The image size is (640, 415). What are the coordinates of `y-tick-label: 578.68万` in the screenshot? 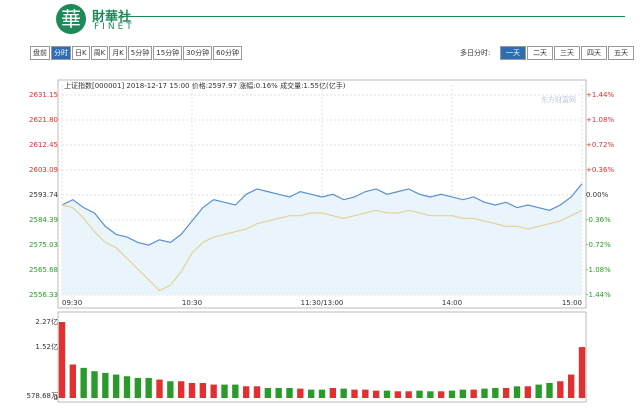 It's located at (43, 396).